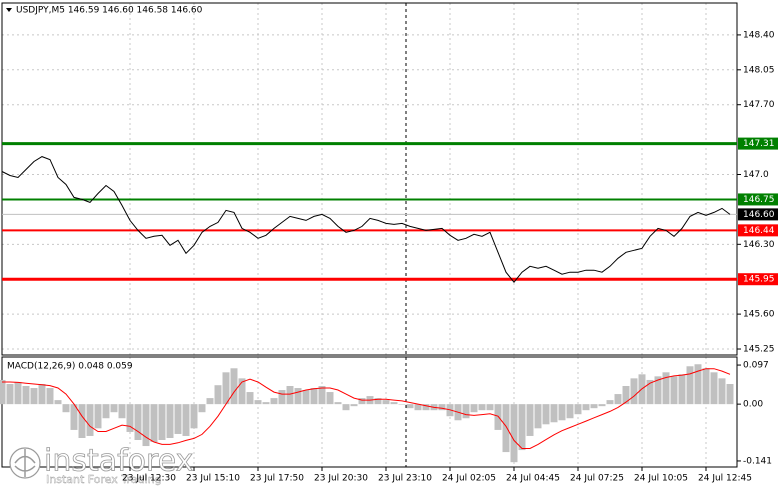 Image resolution: width=781 pixels, height=489 pixels. I want to click on y-tick-label: 148.40, so click(759, 35).